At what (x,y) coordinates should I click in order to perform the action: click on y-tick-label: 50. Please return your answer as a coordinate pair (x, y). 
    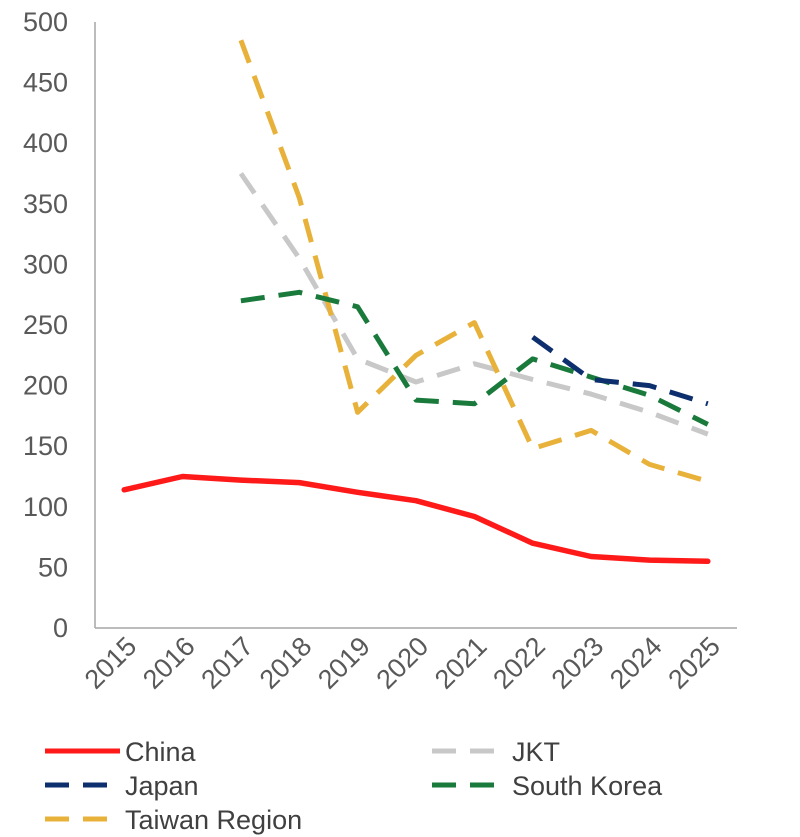
    Looking at the image, I should click on (53, 567).